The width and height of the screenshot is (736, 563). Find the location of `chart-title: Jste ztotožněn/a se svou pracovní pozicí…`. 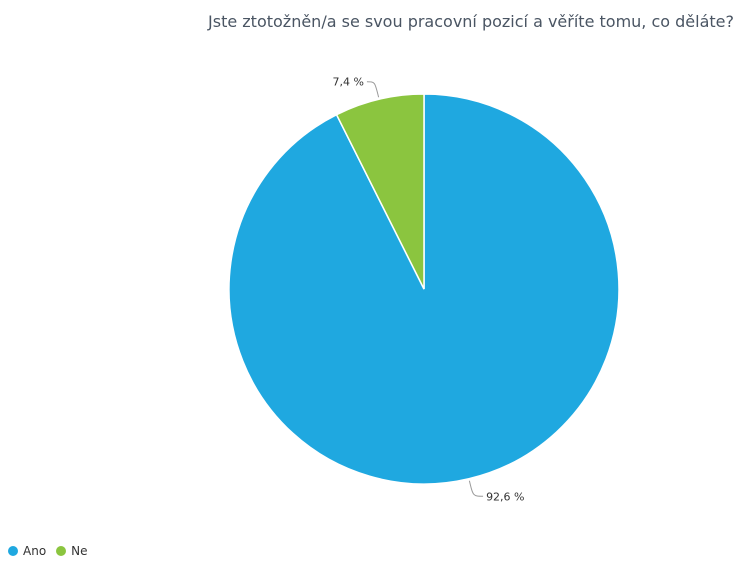

chart-title: Jste ztotožněn/a se svou pracovní pozicí… is located at coordinates (471, 21).